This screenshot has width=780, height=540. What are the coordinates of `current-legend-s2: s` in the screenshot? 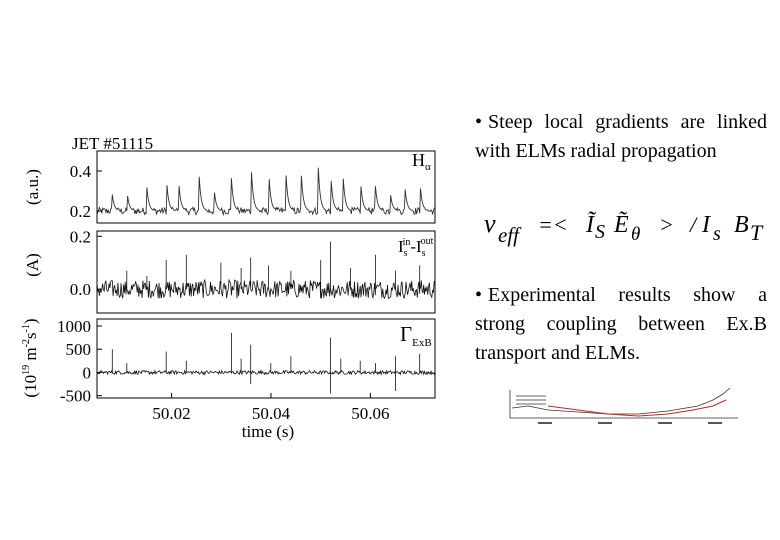 It's located at (424, 253).